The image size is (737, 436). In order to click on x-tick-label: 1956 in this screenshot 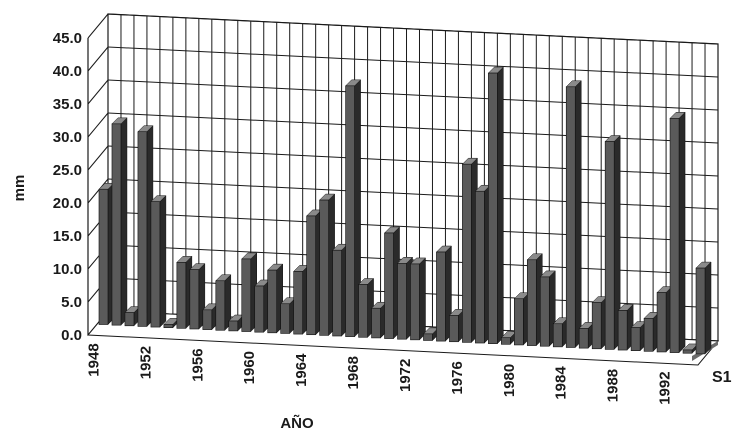, I will do `click(197, 364)`.